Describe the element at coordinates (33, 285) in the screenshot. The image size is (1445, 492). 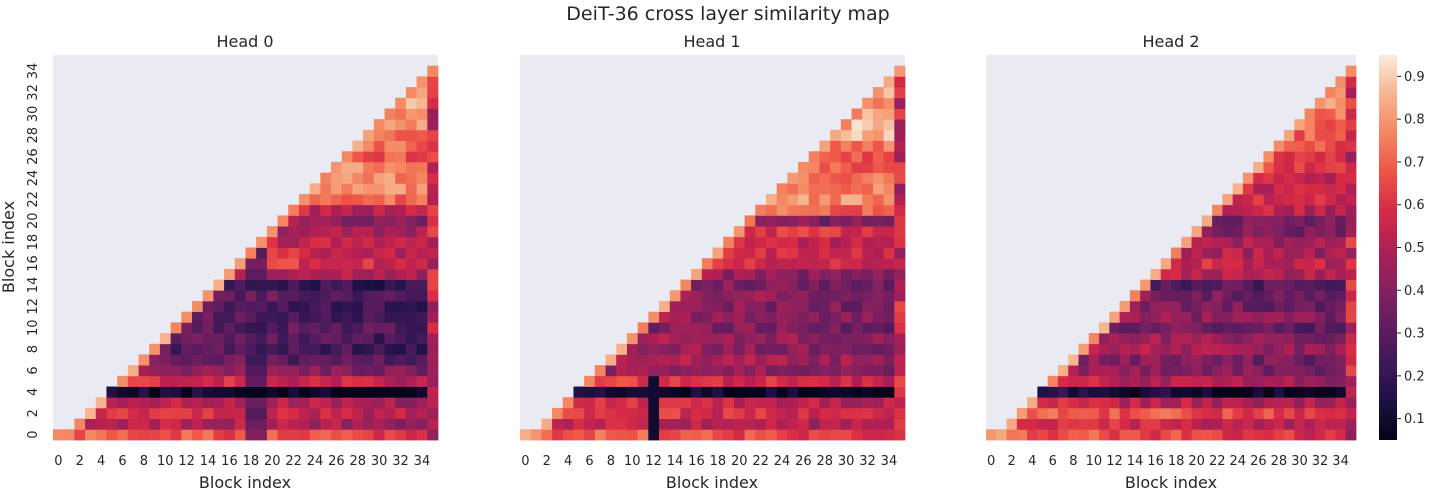
I see `y-tick-label: 14` at that location.